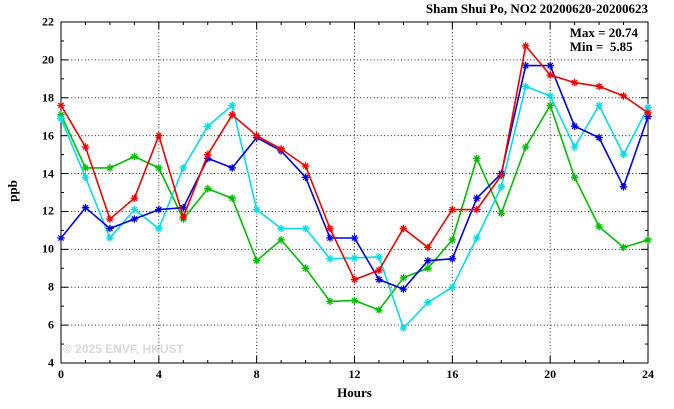 The image size is (674, 409). Describe the element at coordinates (603, 32) in the screenshot. I see `max-value-label: Max = 20.74` at that location.